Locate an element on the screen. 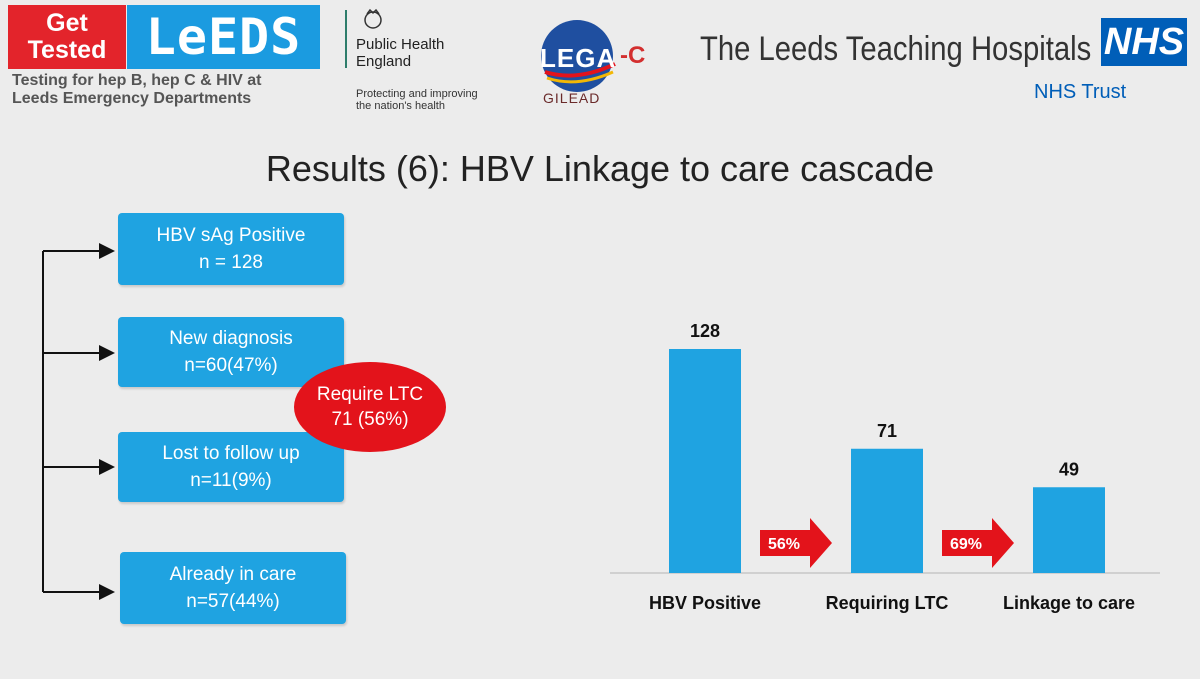 The image size is (1200, 679). leeds-subtitle-line2: Leeds Emergency Departments is located at coordinates (132, 98).